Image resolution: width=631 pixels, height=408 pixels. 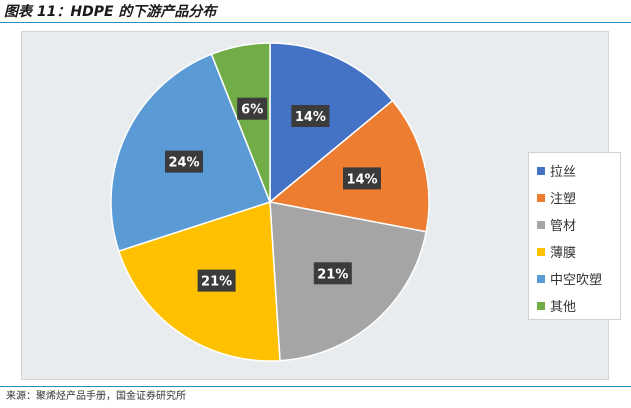 What do you see at coordinates (563, 199) in the screenshot?
I see `legend-label-2: 注塑` at bounding box center [563, 199].